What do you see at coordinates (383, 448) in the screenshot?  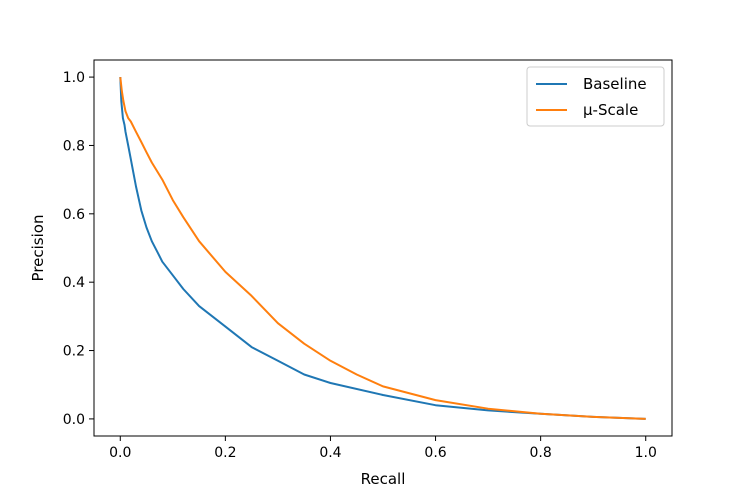 I see `x-axis-ticks: 0.0 0.2 0.4 0.6 0.8 1.0` at bounding box center [383, 448].